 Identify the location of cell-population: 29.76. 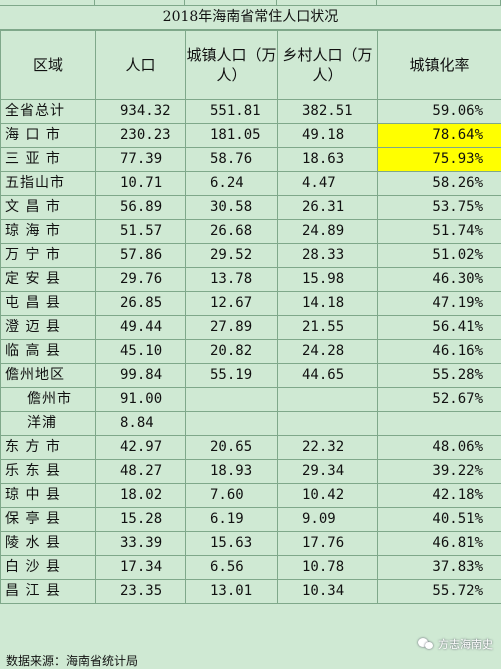
(140, 279).